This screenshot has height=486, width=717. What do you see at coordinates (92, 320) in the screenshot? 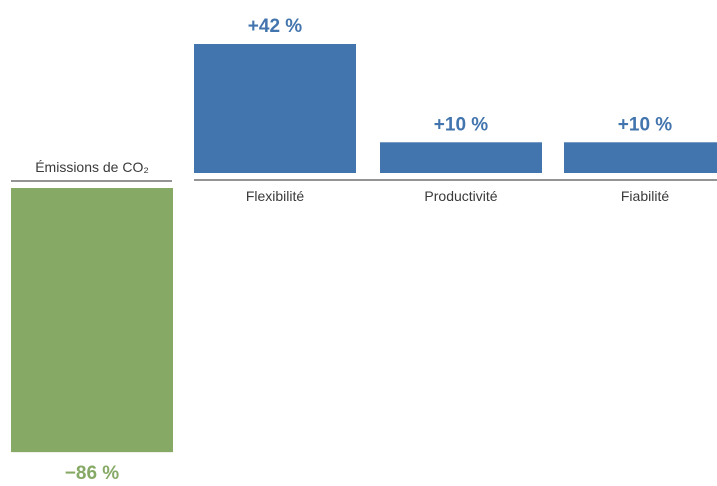
I see `bar-emissions-de-co` at bounding box center [92, 320].